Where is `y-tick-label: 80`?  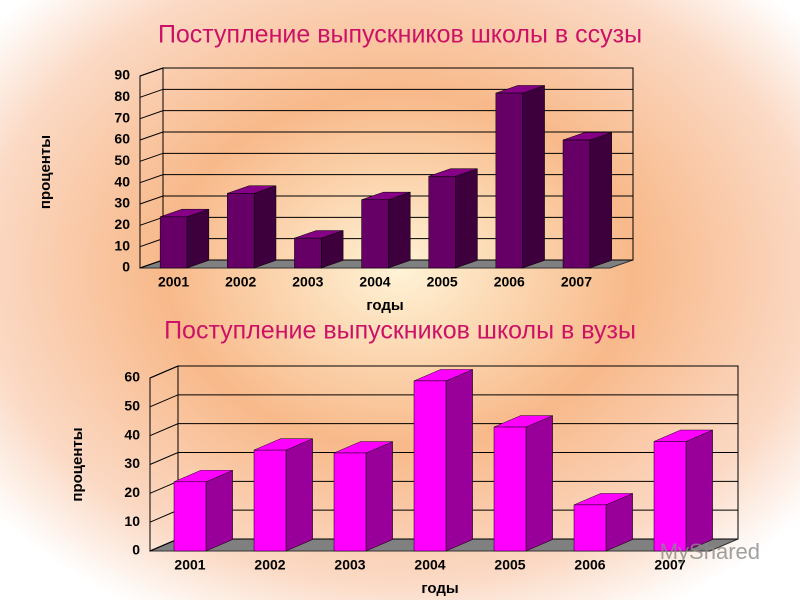
y-tick-label: 80 is located at coordinates (122, 96).